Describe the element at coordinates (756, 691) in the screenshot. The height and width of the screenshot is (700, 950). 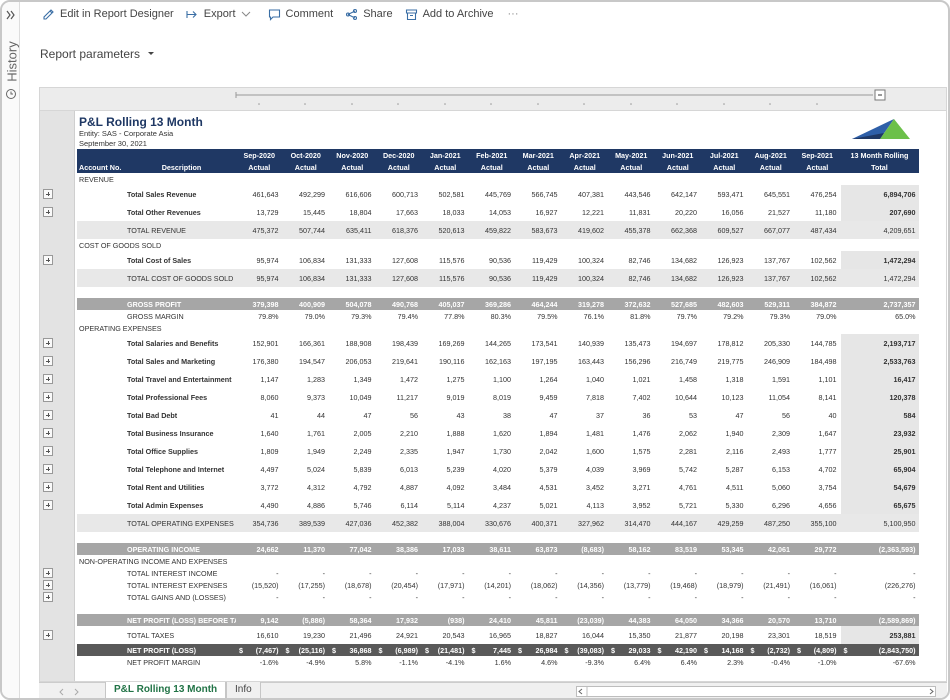
I see `horizontal-scrollbar` at that location.